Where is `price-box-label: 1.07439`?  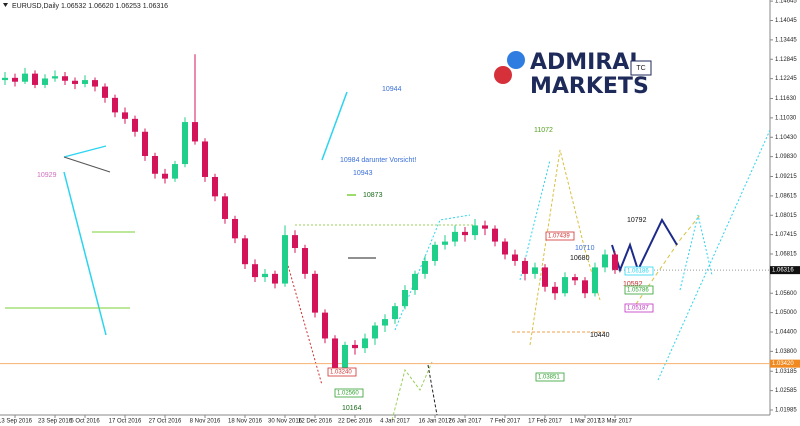 price-box-label: 1.07439 is located at coordinates (559, 237).